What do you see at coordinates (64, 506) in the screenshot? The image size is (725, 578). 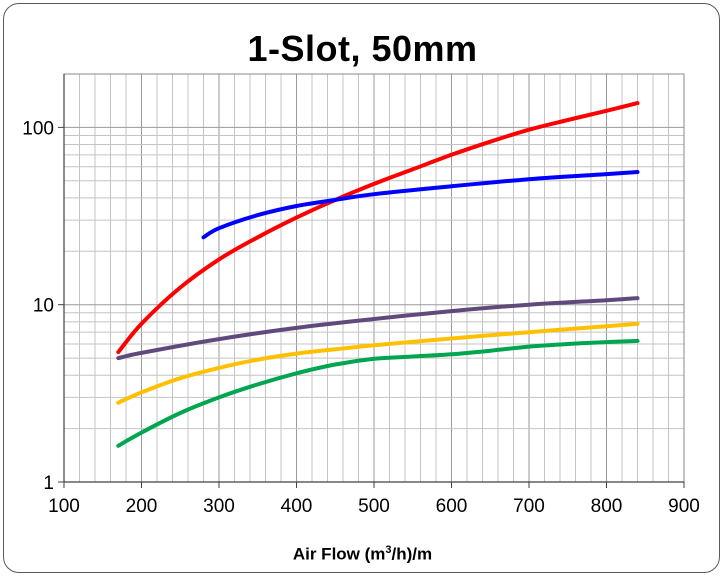 I see `x-tick-label: 100` at bounding box center [64, 506].